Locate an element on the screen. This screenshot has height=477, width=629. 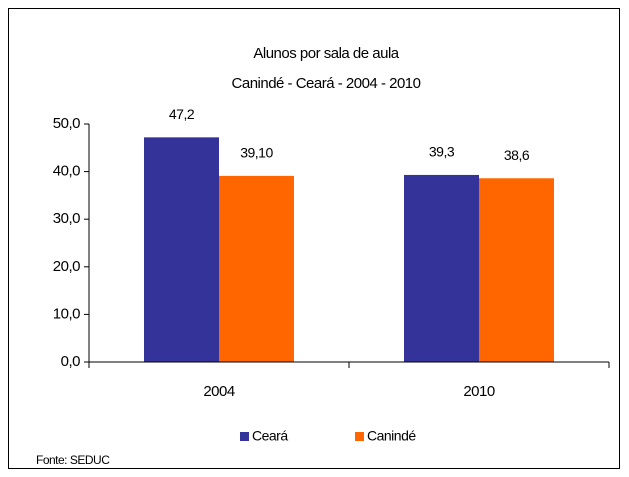
chart-subtitle: Canindé - Ceará - 2004 - 2010 is located at coordinates (326, 83).